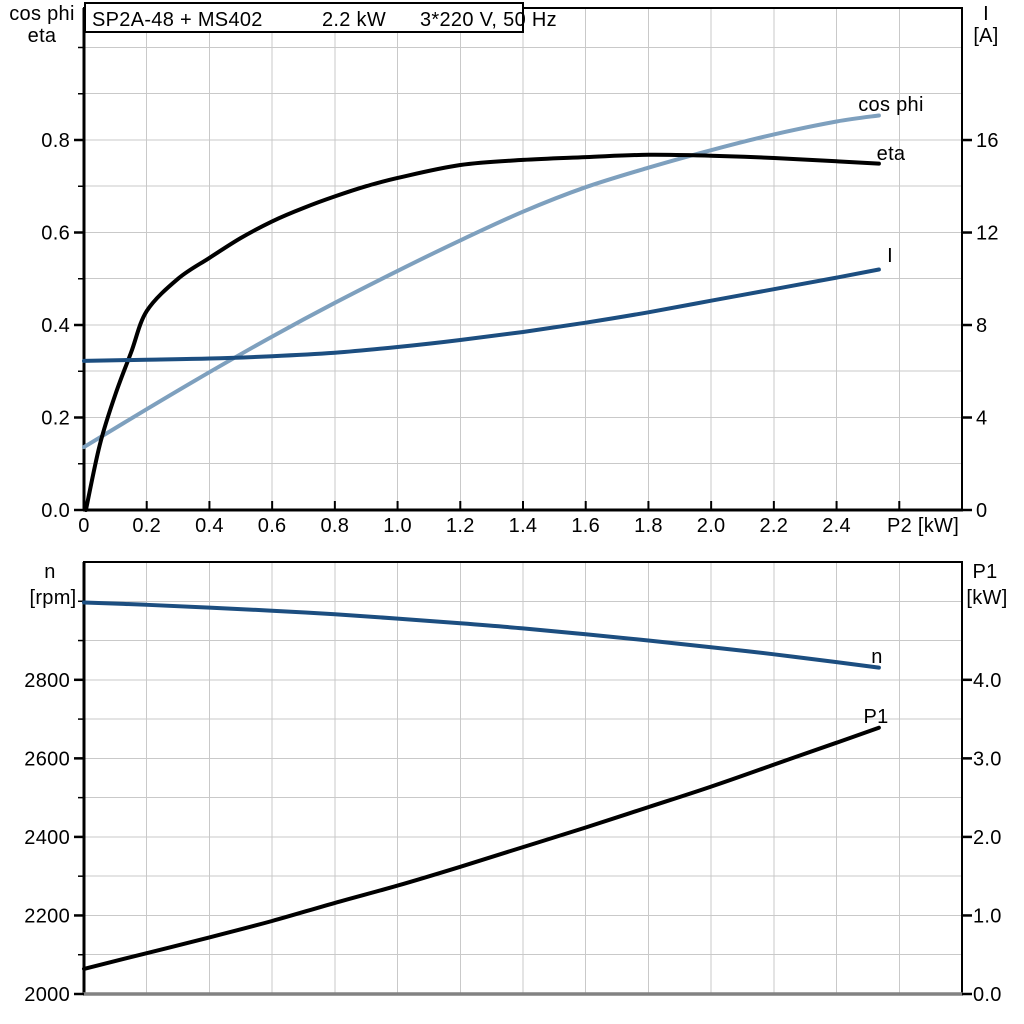 The image size is (1024, 1024). I want to click on left-tick-label: 2200, so click(47, 916).